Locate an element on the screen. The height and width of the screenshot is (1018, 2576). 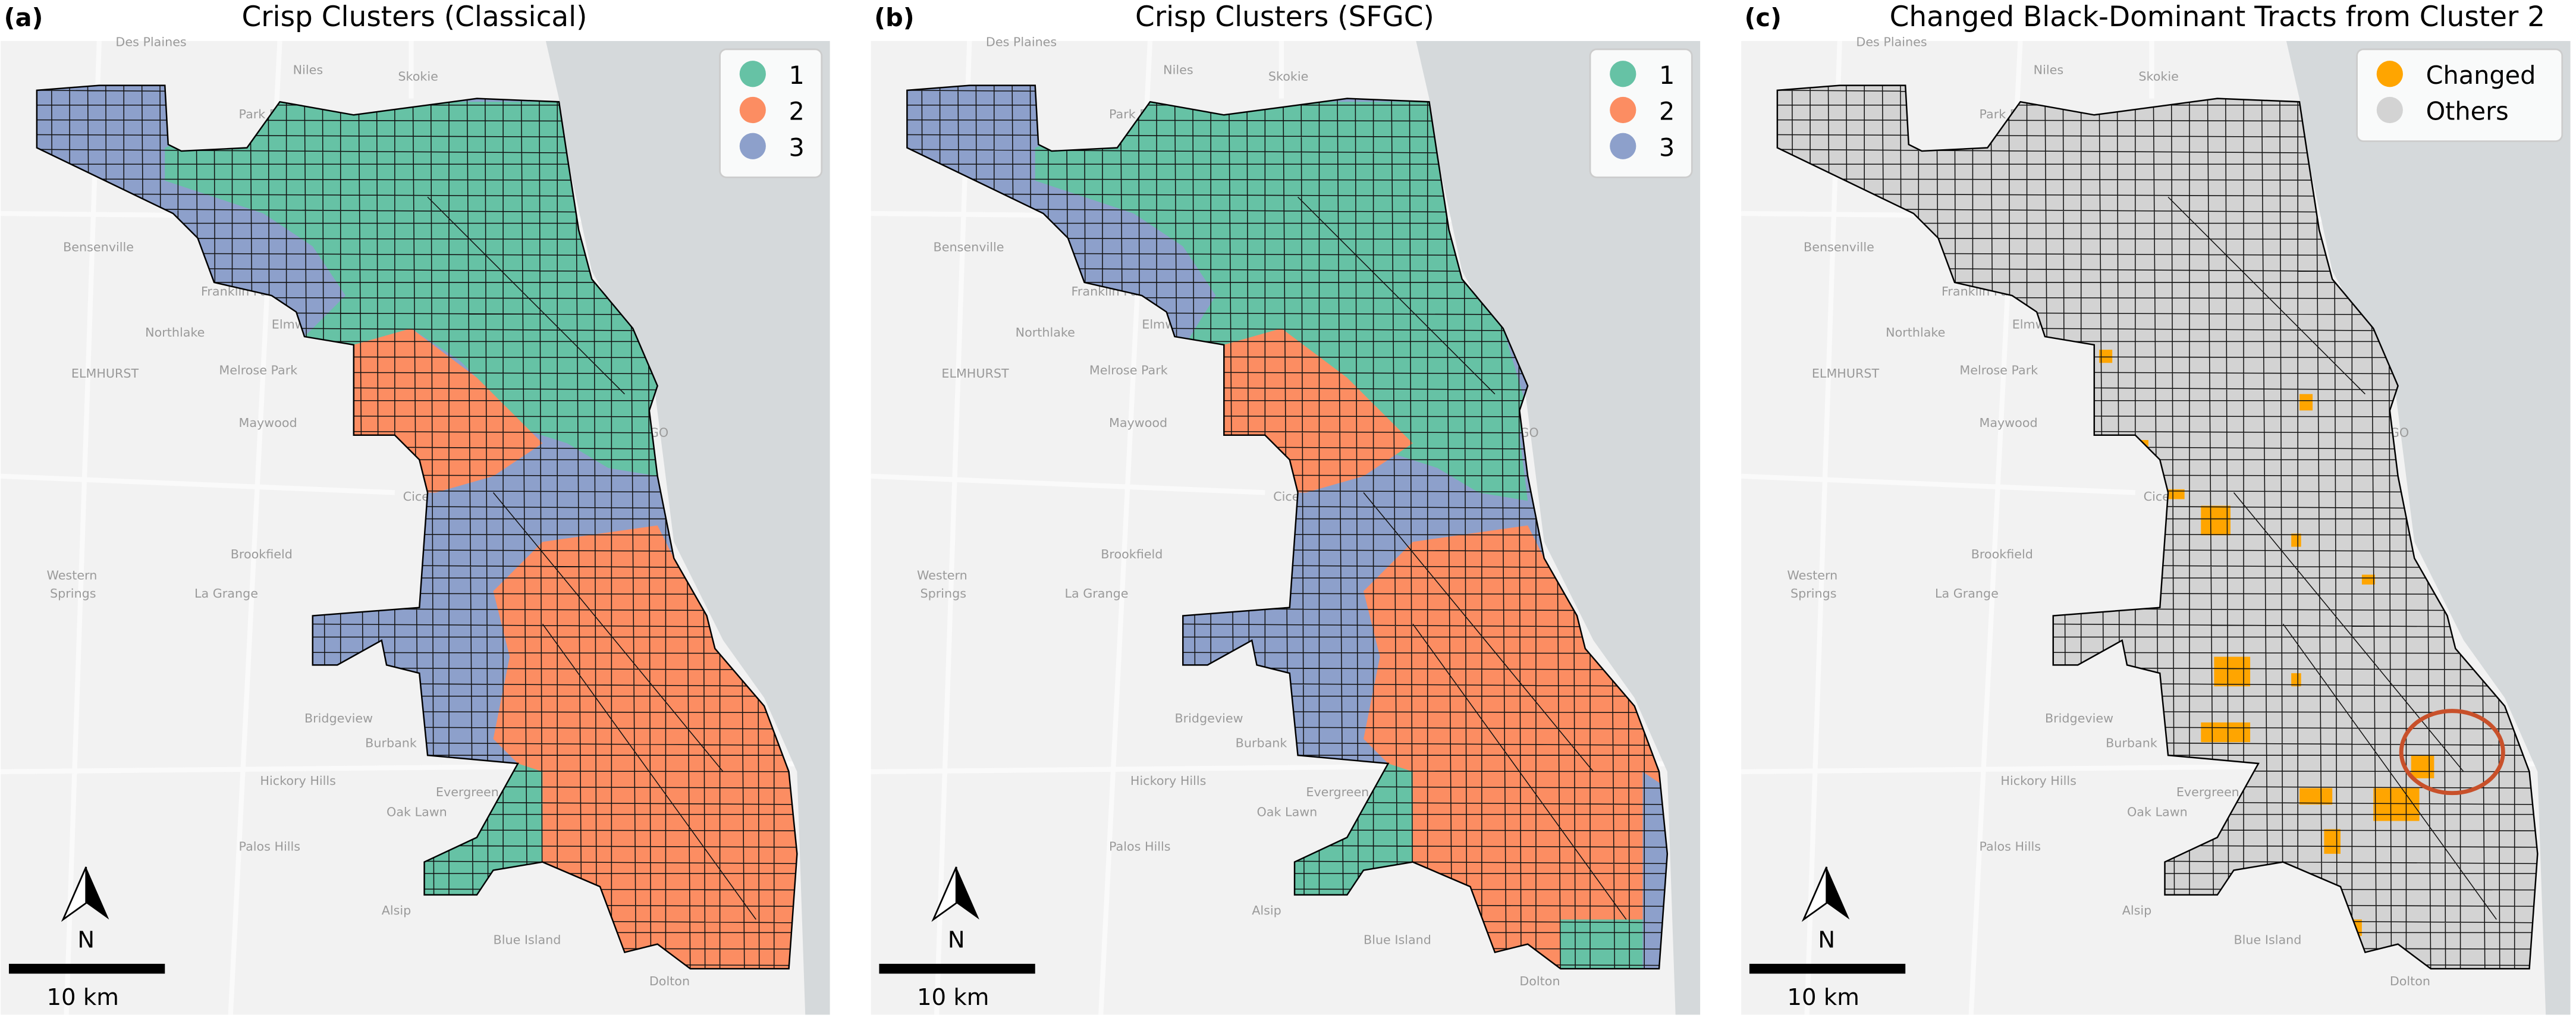
place-label: Blue Island is located at coordinates (2268, 940).